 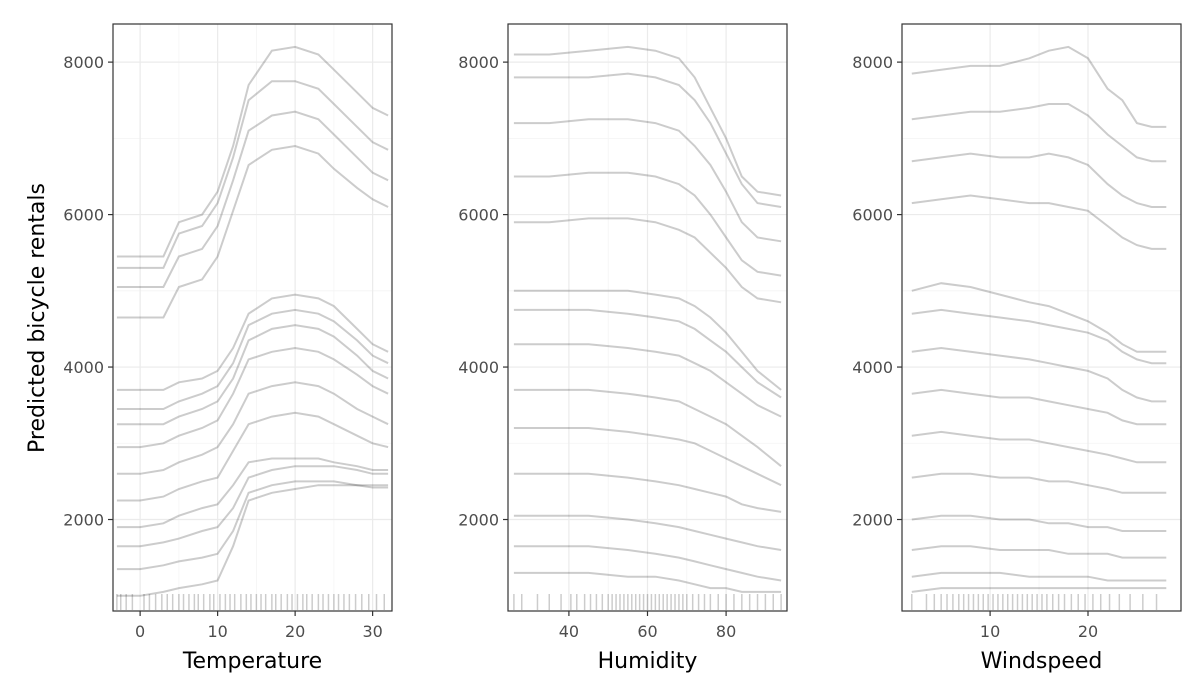 I want to click on y-axis-title: Predicted bicycle rentals, so click(x=37, y=318).